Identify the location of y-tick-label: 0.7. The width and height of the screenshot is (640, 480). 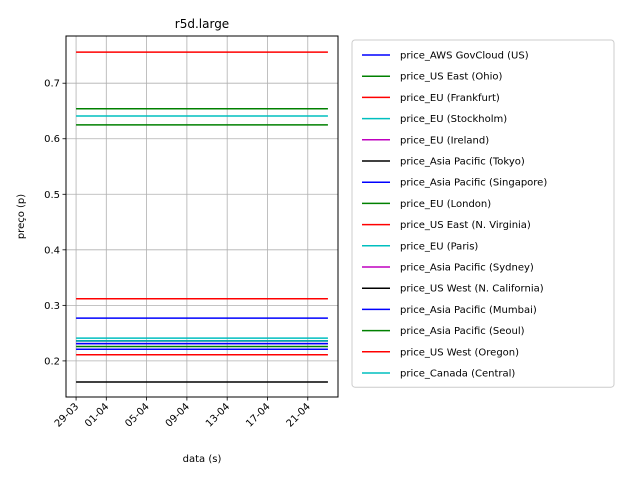
(52, 84).